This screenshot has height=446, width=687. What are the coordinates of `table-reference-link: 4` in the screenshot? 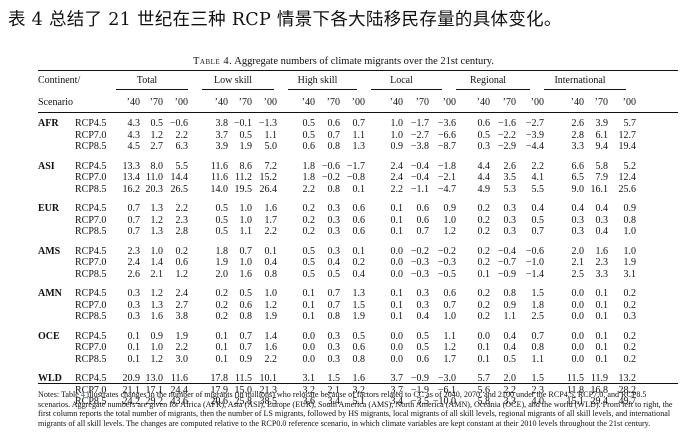 It's located at (82, 394).